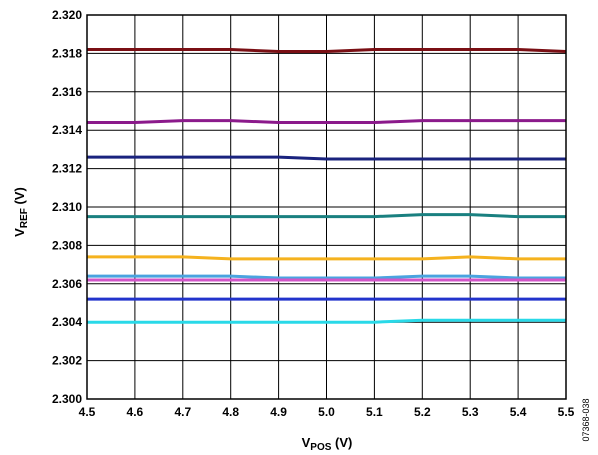 The width and height of the screenshot is (598, 455). Describe the element at coordinates (518, 412) in the screenshot. I see `x-tick-label: 5.4` at that location.